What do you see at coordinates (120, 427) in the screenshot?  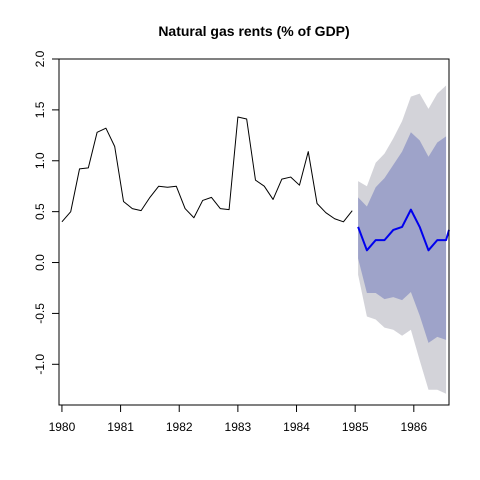 I see `x-tick-label: 1981` at bounding box center [120, 427].